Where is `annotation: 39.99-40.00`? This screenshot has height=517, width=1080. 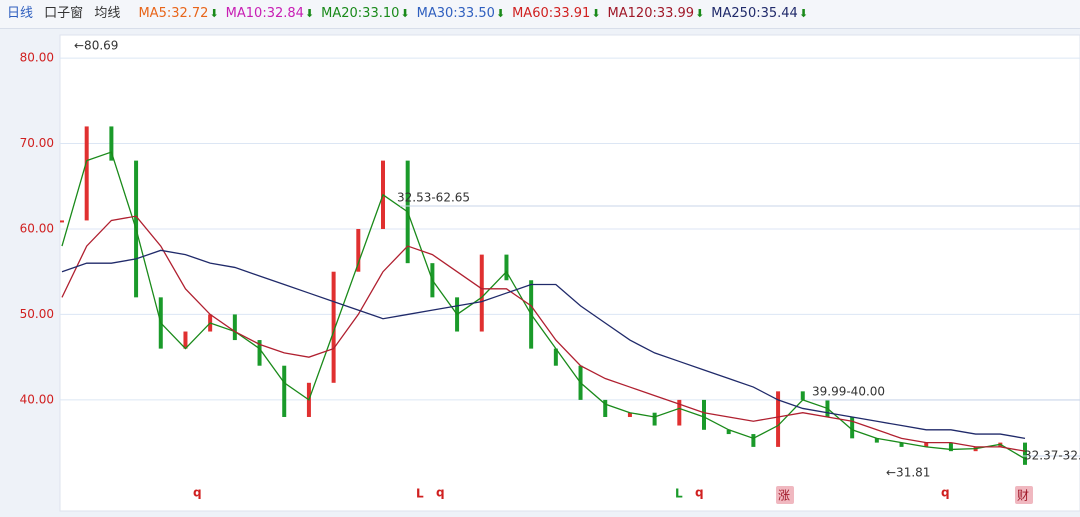 annotation: 39.99-40.00 is located at coordinates (848, 392).